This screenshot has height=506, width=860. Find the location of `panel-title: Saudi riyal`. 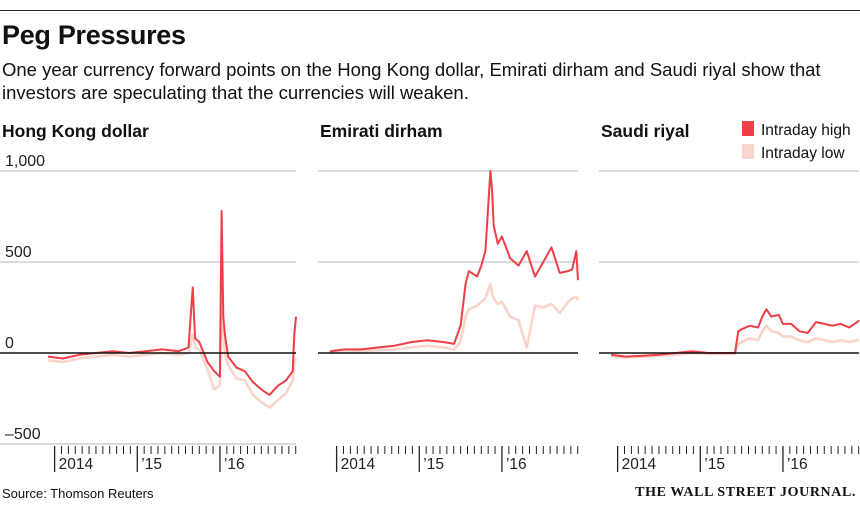

panel-title: Saudi riyal is located at coordinates (645, 131).